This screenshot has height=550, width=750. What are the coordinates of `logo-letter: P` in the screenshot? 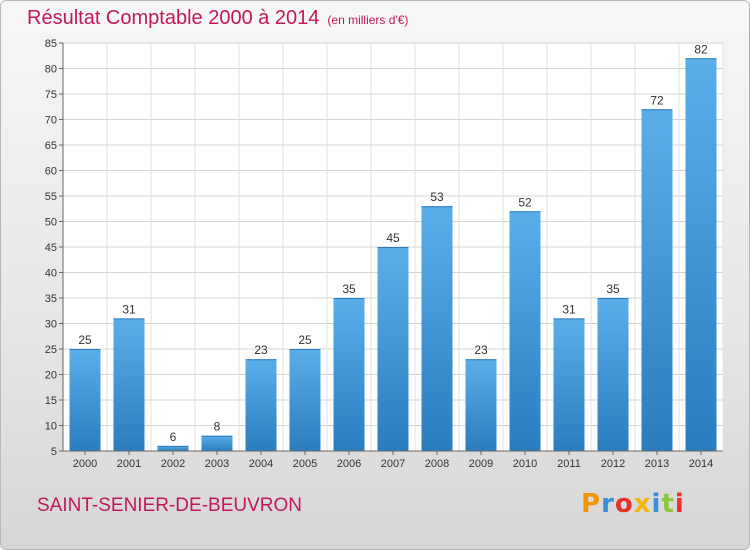 It's located at (591, 504).